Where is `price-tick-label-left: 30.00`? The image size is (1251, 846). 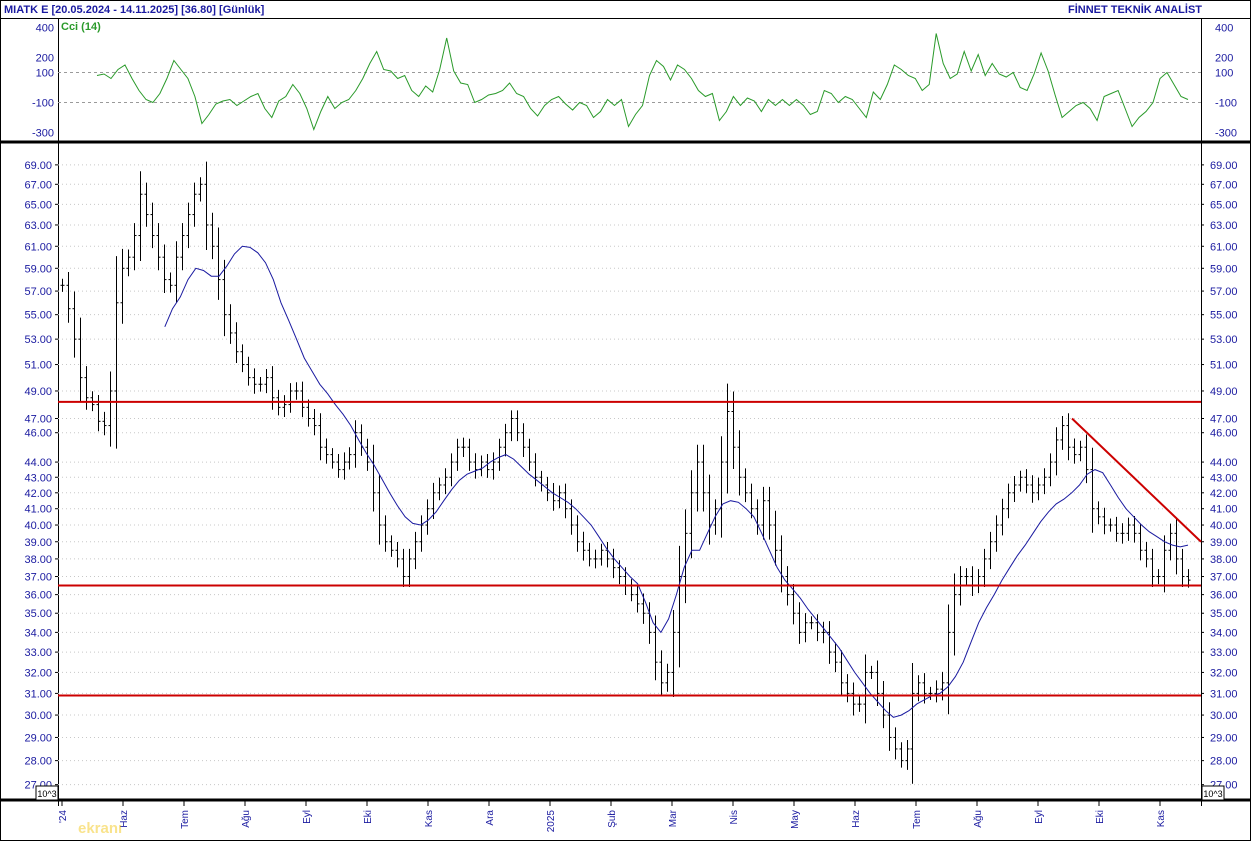
price-tick-label-left: 30.00 is located at coordinates (38, 716).